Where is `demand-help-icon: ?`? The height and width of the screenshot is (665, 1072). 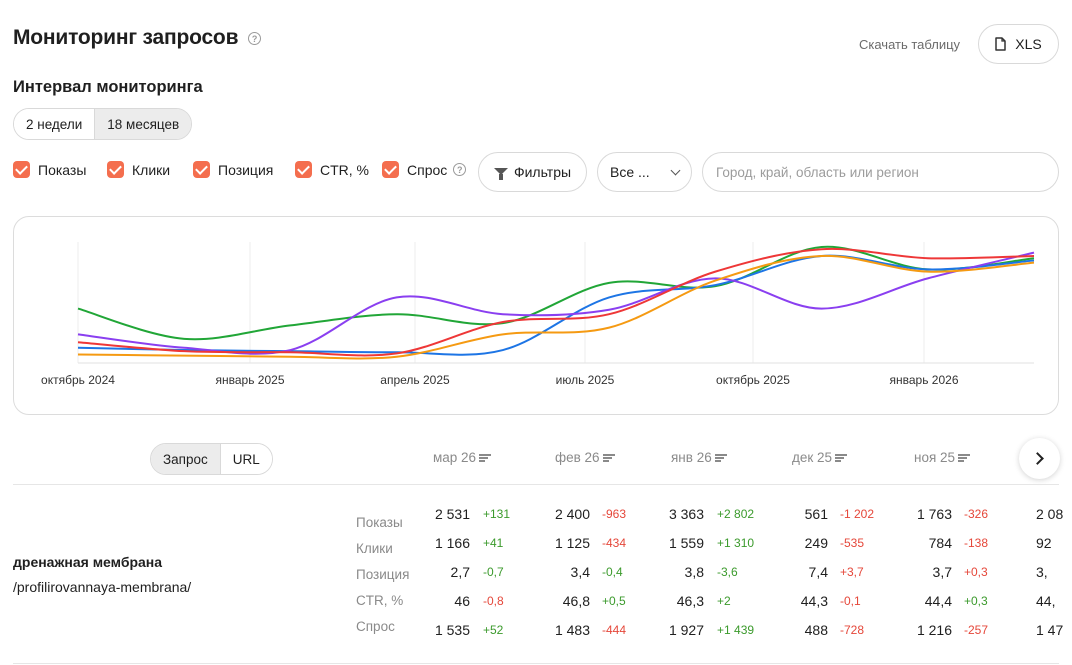 demand-help-icon: ? is located at coordinates (460, 169).